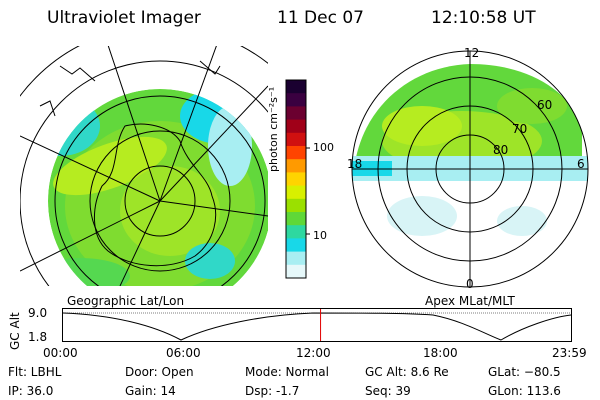  I want to click on time-label: 12:10:58 UT, so click(483, 18).